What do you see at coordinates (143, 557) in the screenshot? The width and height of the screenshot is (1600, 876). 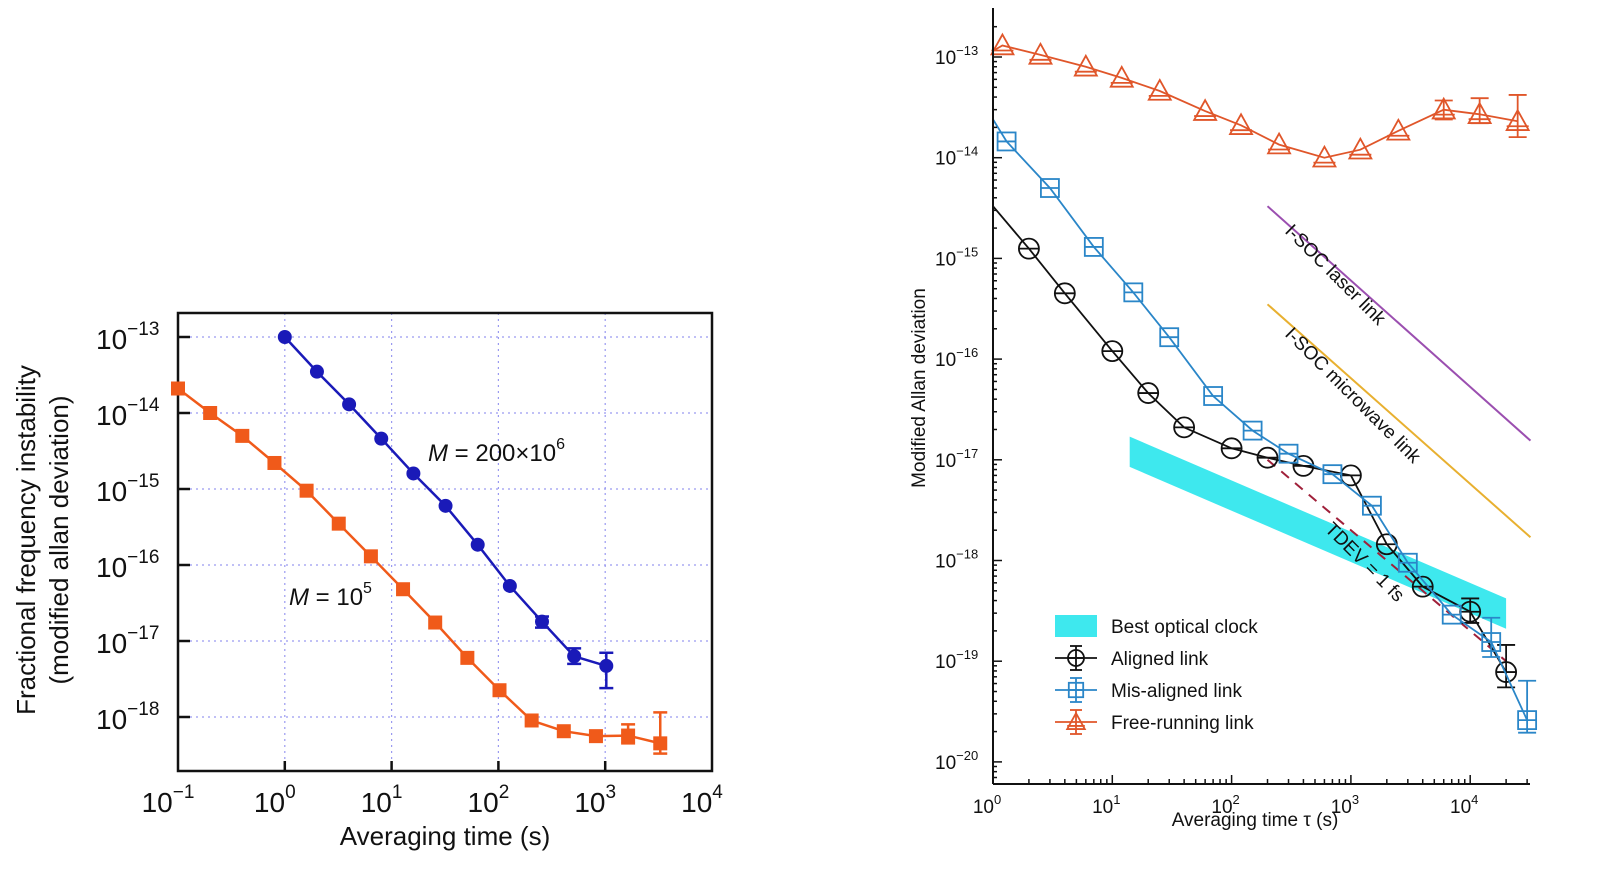 I see `tick-exponent: −16` at bounding box center [143, 557].